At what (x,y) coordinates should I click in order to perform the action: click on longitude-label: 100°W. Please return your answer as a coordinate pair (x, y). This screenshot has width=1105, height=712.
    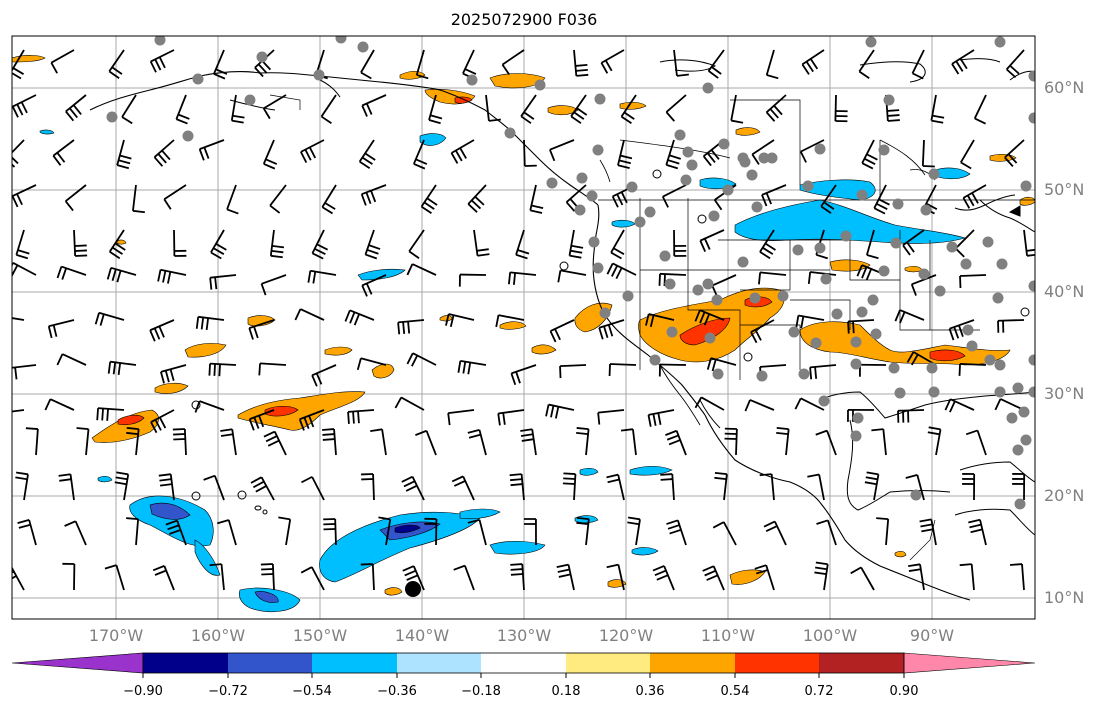
    Looking at the image, I should click on (830, 635).